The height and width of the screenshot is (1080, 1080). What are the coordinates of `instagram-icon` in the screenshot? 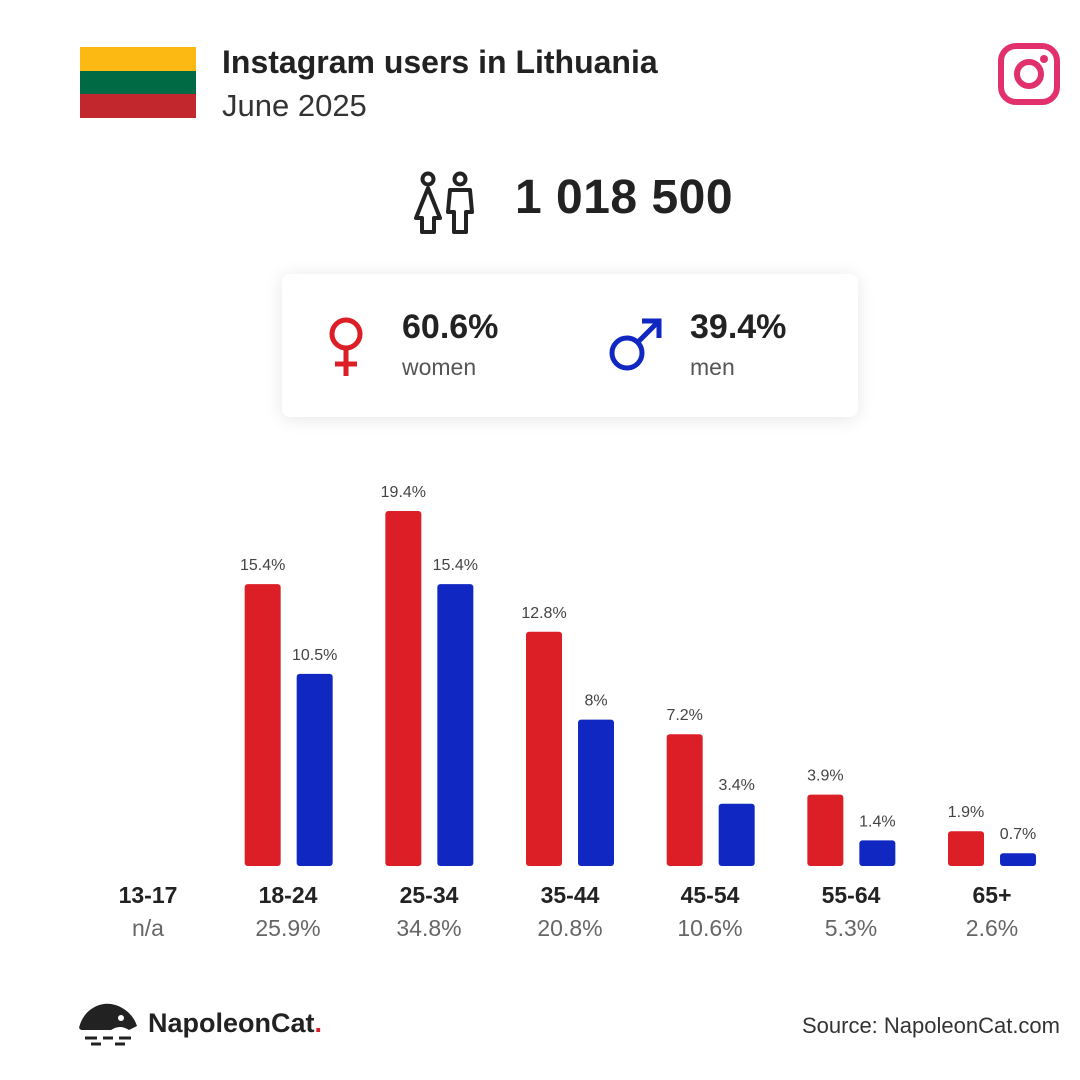 It's located at (1029, 74).